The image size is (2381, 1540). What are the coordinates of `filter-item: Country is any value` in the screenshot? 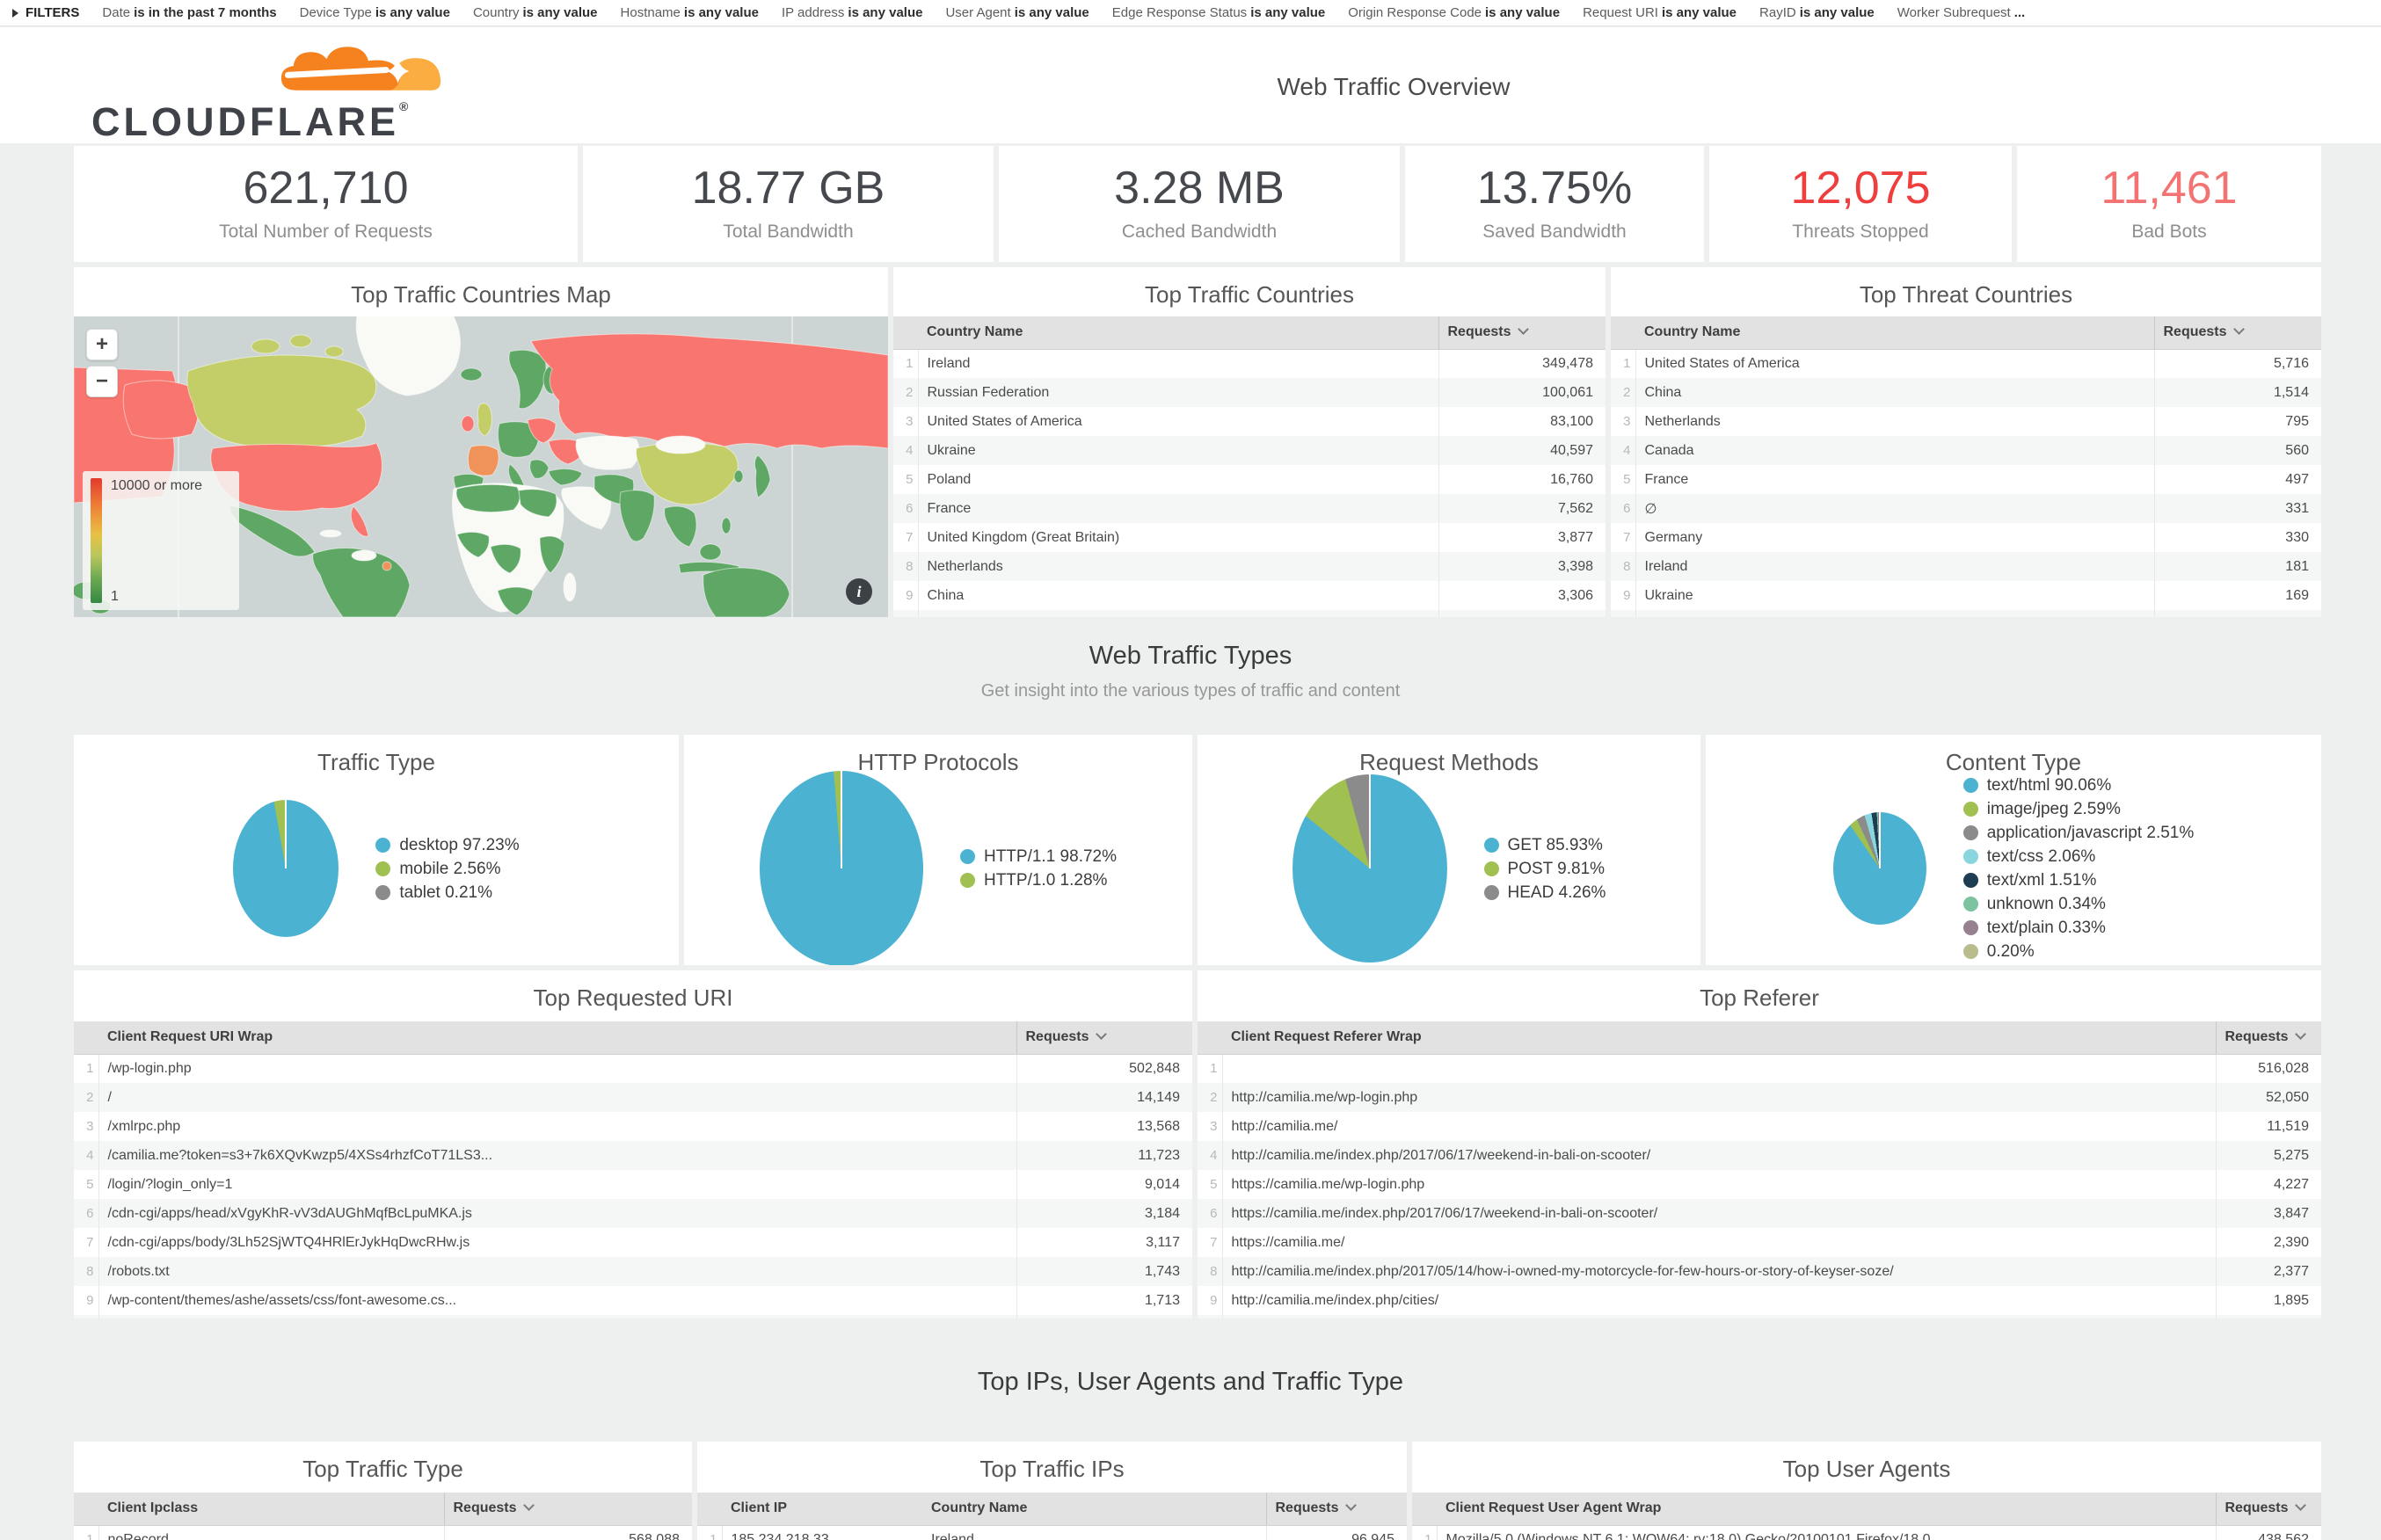 It's located at (535, 12).